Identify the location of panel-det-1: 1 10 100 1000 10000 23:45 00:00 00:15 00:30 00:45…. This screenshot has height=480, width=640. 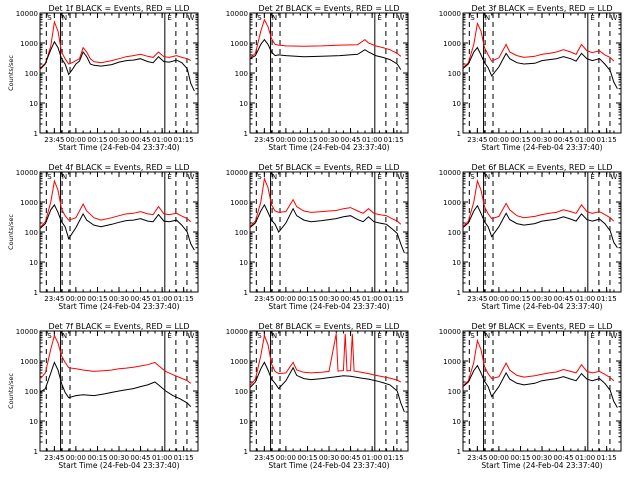
(103, 78).